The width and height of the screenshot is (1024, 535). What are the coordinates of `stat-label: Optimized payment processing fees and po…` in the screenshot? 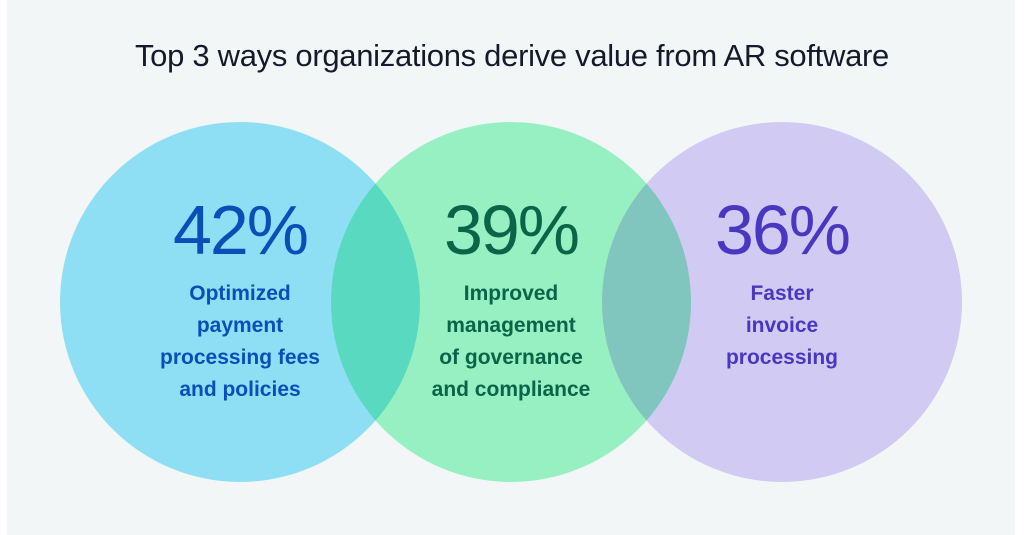 It's located at (240, 342).